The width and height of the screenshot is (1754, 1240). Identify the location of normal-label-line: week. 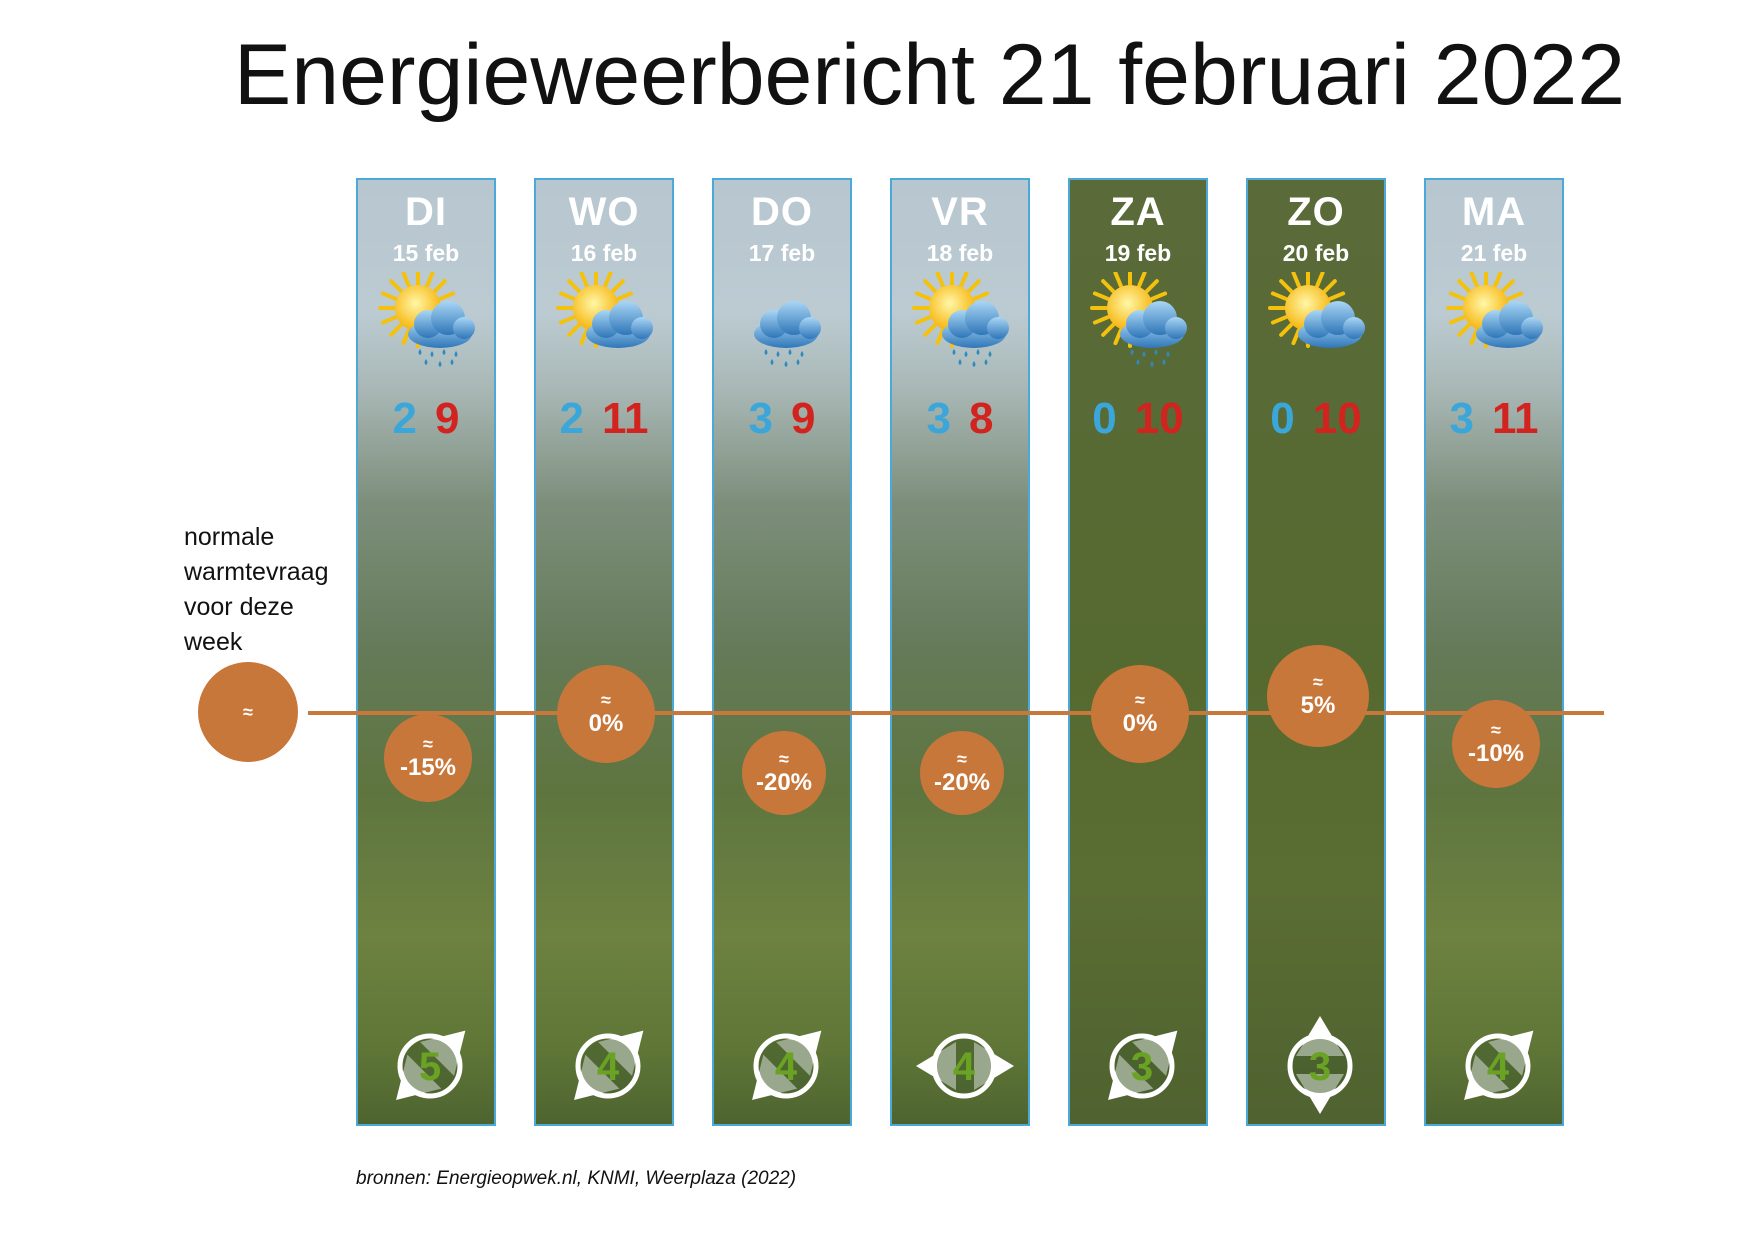
(213, 642).